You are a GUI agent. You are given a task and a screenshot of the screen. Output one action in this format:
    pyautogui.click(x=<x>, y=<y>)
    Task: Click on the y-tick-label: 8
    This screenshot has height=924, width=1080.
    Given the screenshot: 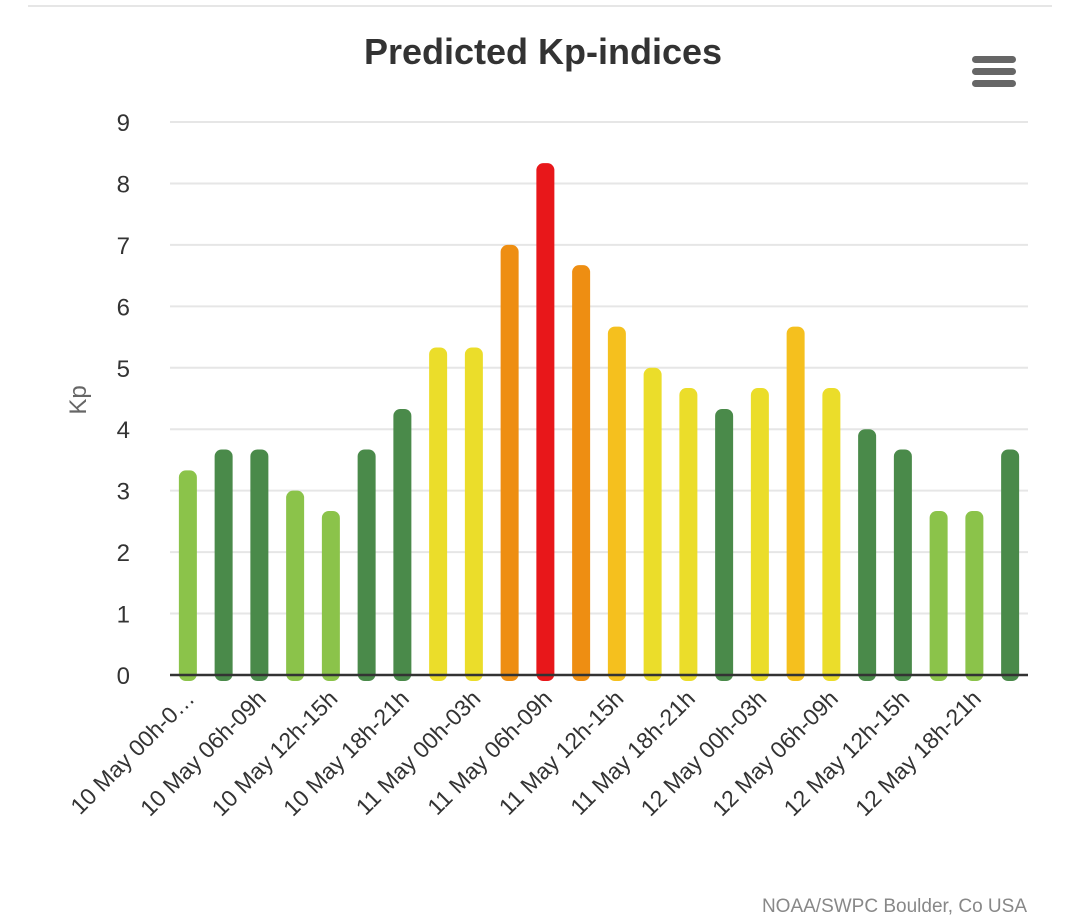 What is the action you would take?
    pyautogui.click(x=123, y=184)
    